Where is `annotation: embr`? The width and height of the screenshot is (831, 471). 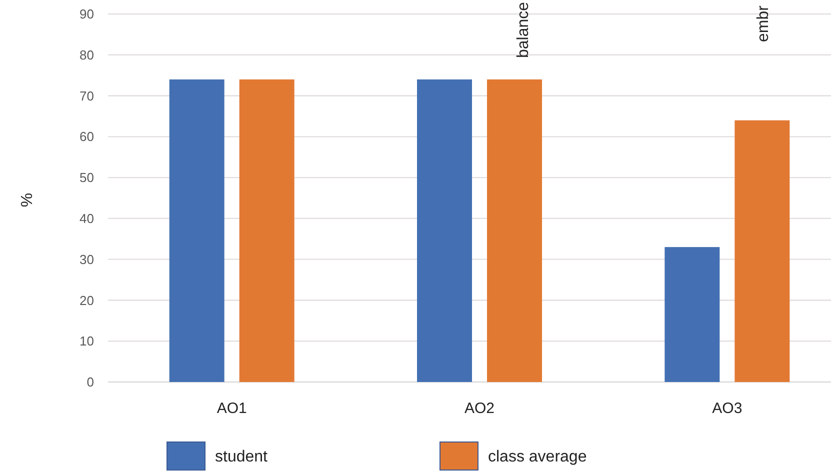 annotation: embr is located at coordinates (763, 23).